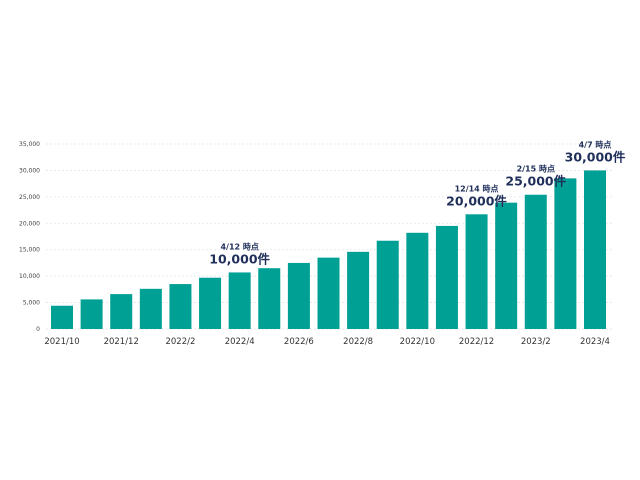 The image size is (640, 480). Describe the element at coordinates (29, 144) in the screenshot. I see `y-tick-label: 35,000` at that location.